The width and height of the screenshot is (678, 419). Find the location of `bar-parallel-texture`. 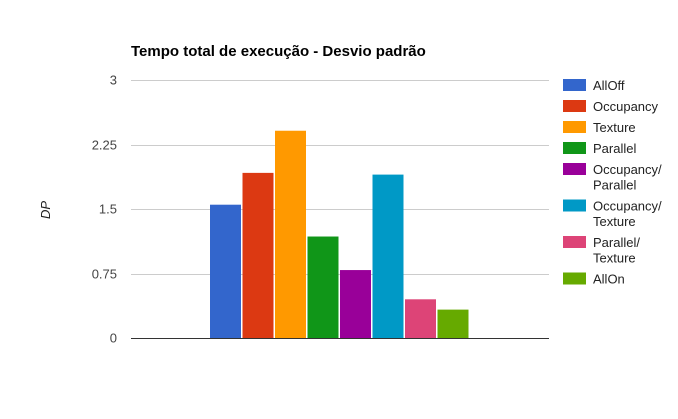

bar-parallel-texture is located at coordinates (420, 318).